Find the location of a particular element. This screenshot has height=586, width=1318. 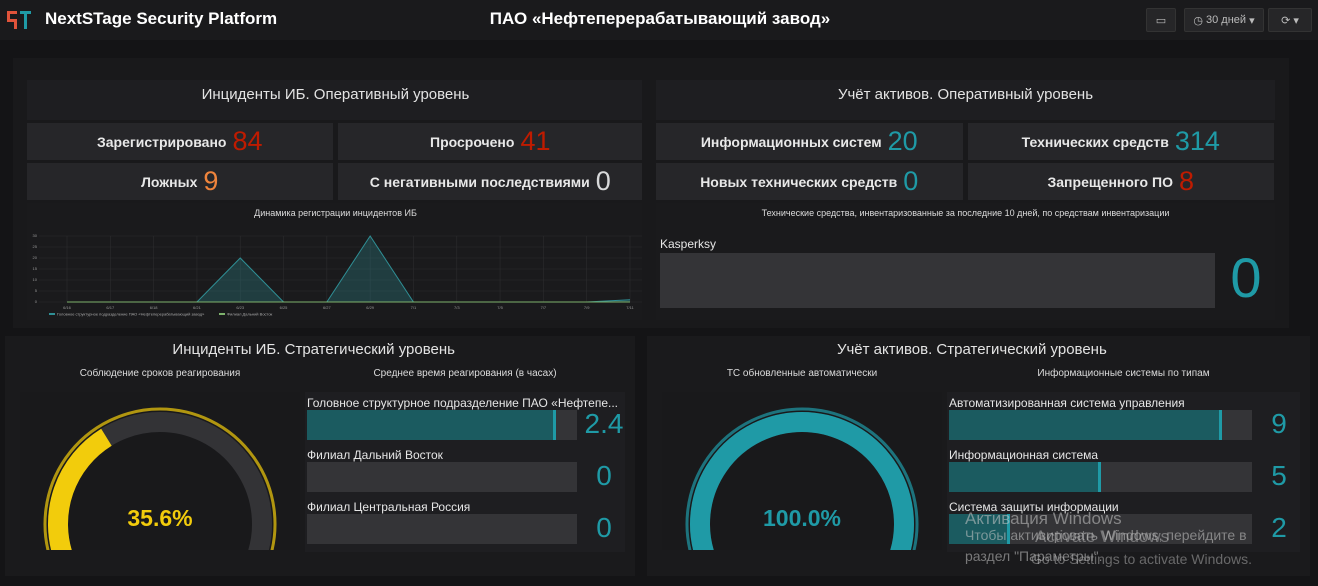

stat-tile: Просрочено 41 is located at coordinates (490, 141).